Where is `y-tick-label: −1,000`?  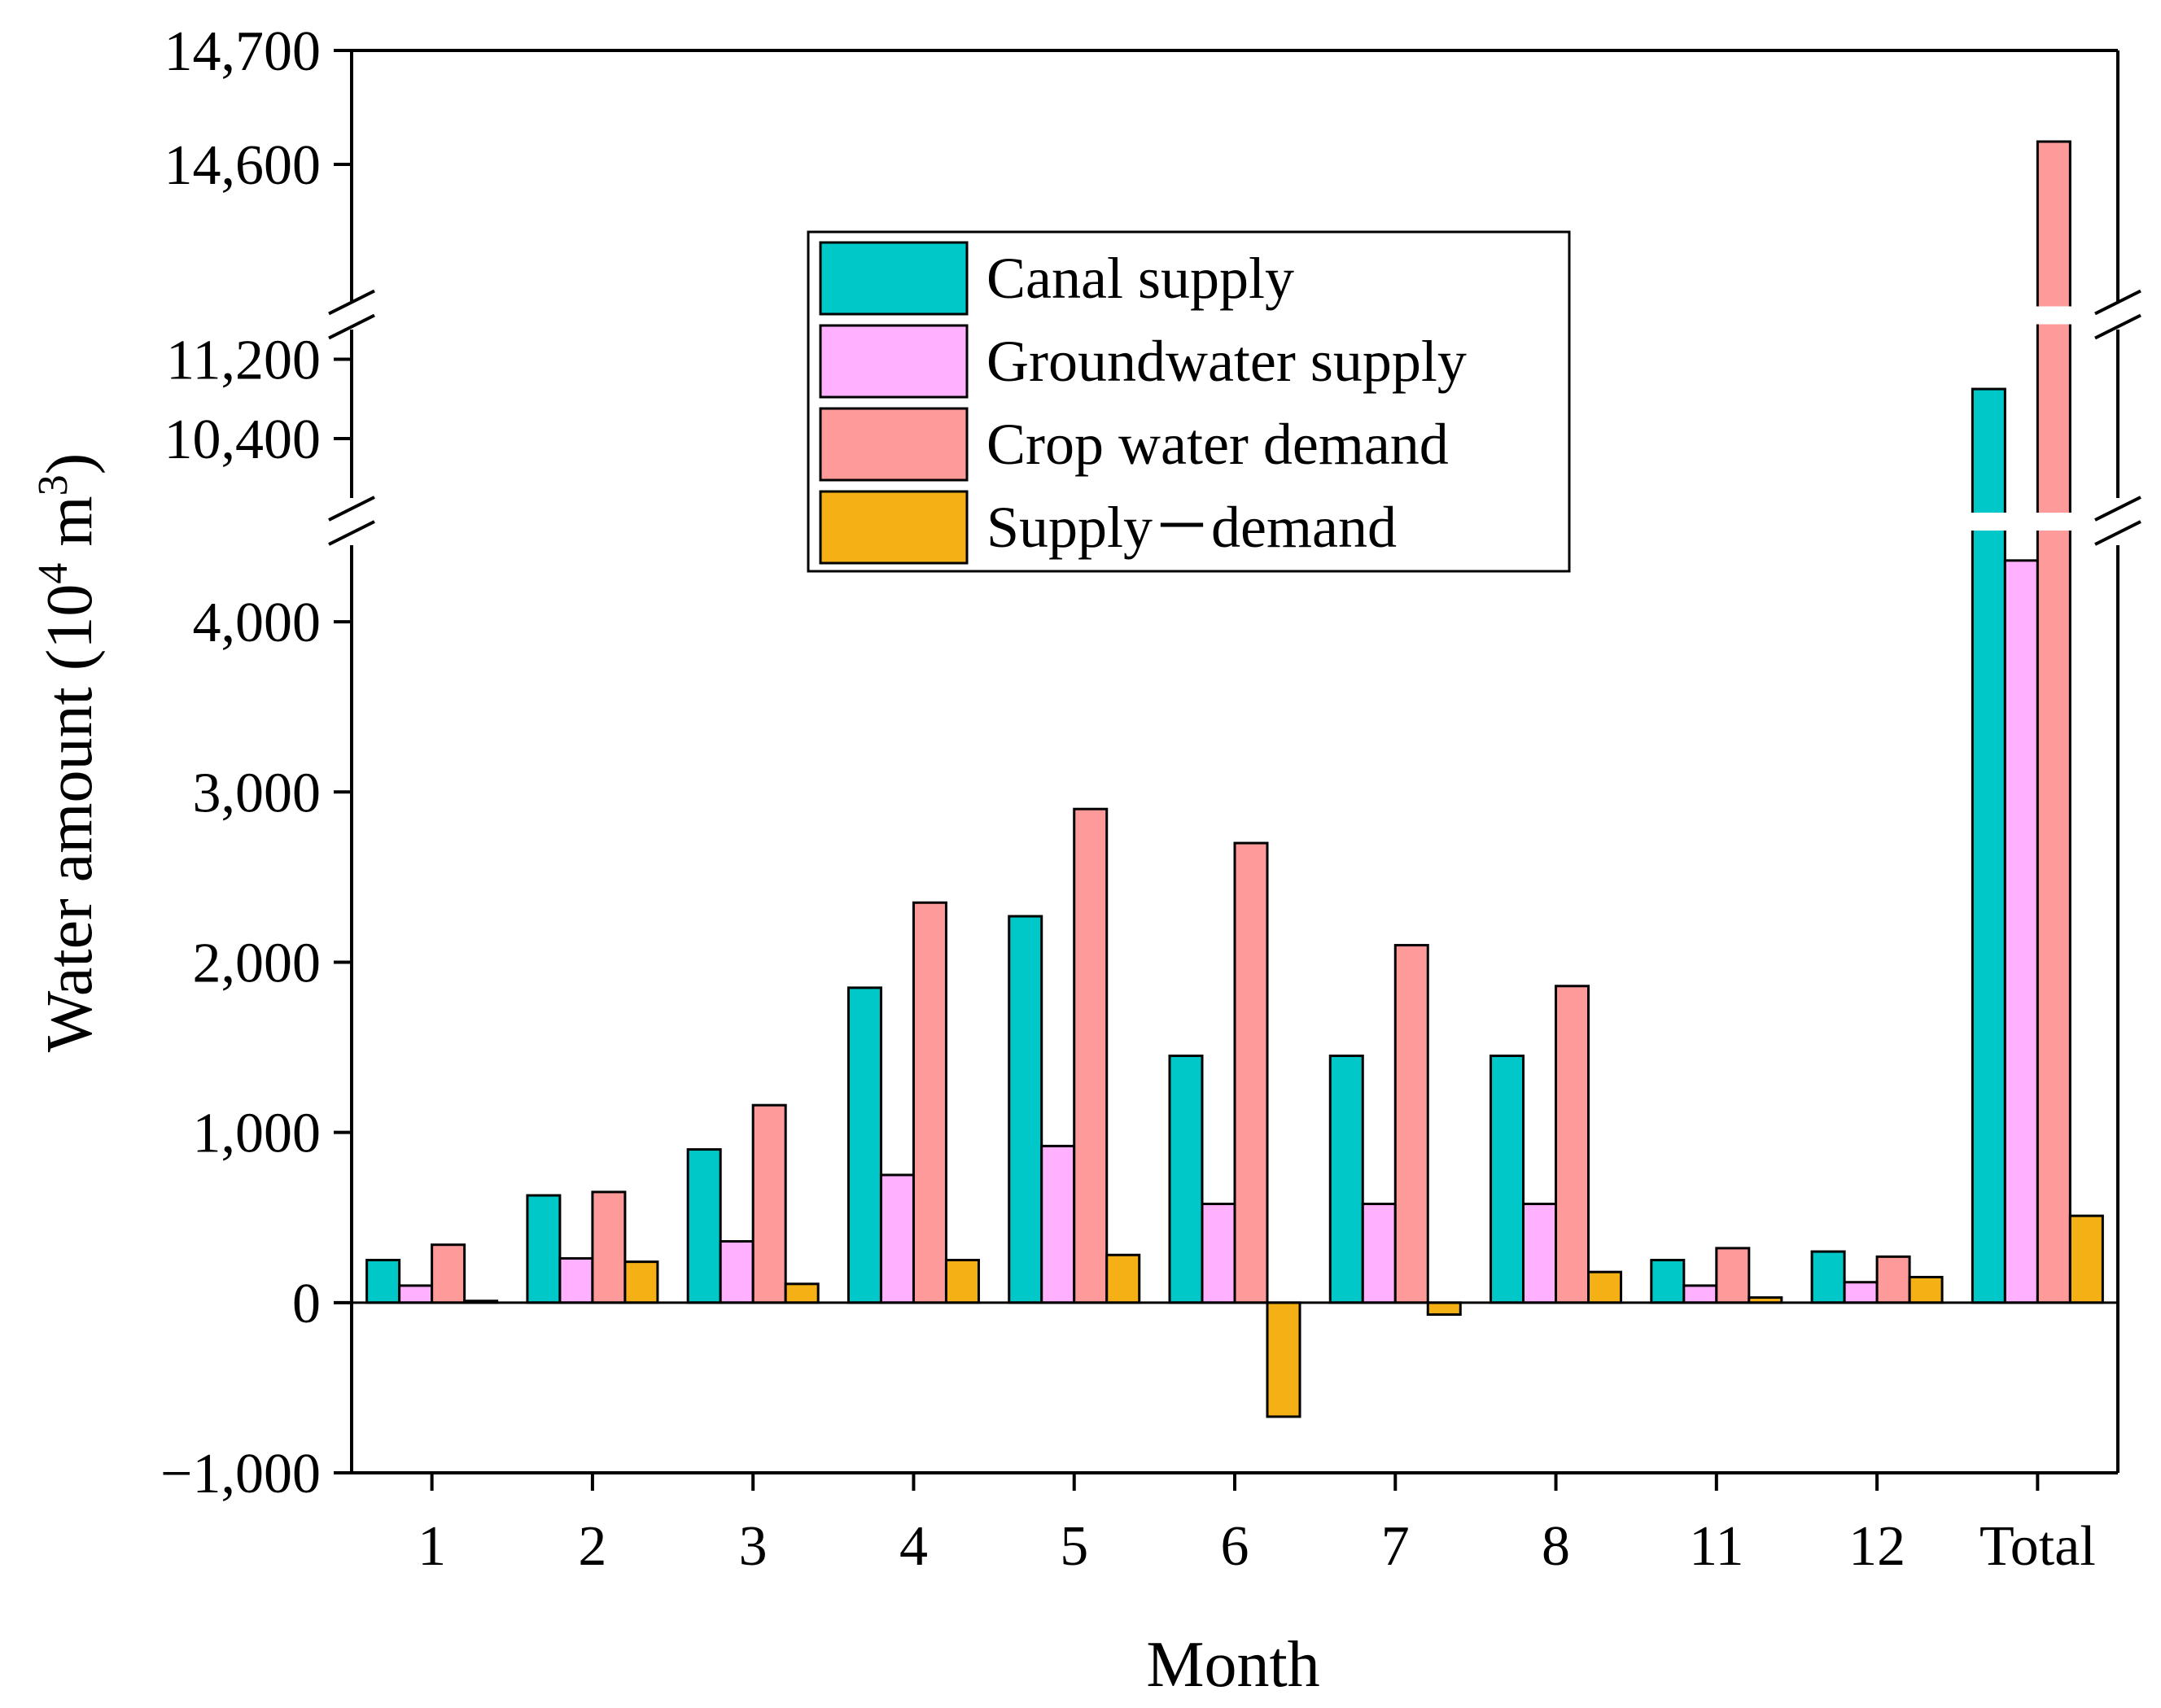
y-tick-label: −1,000 is located at coordinates (240, 1474).